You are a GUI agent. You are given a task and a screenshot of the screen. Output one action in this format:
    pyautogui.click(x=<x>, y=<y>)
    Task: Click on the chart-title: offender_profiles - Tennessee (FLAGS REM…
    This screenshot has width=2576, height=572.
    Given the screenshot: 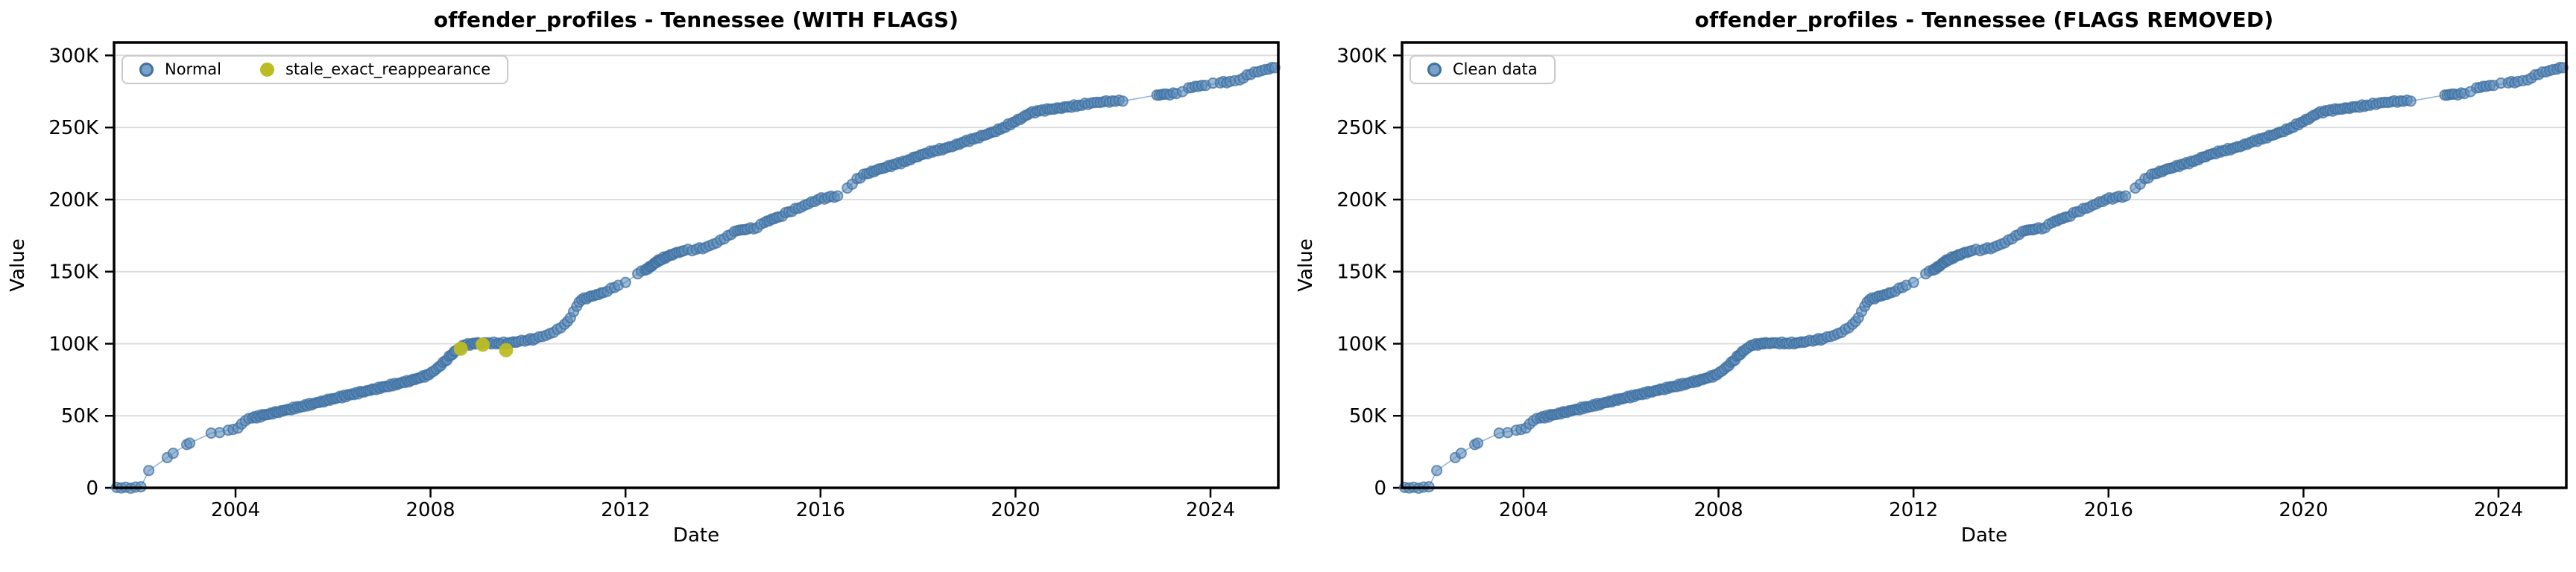 What is the action you would take?
    pyautogui.click(x=1984, y=19)
    